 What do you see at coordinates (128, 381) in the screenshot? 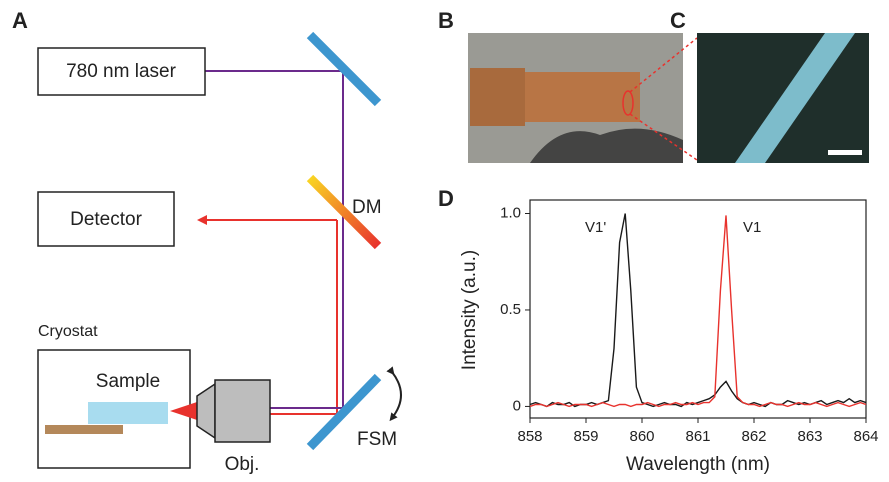
I see `label: Sample` at bounding box center [128, 381].